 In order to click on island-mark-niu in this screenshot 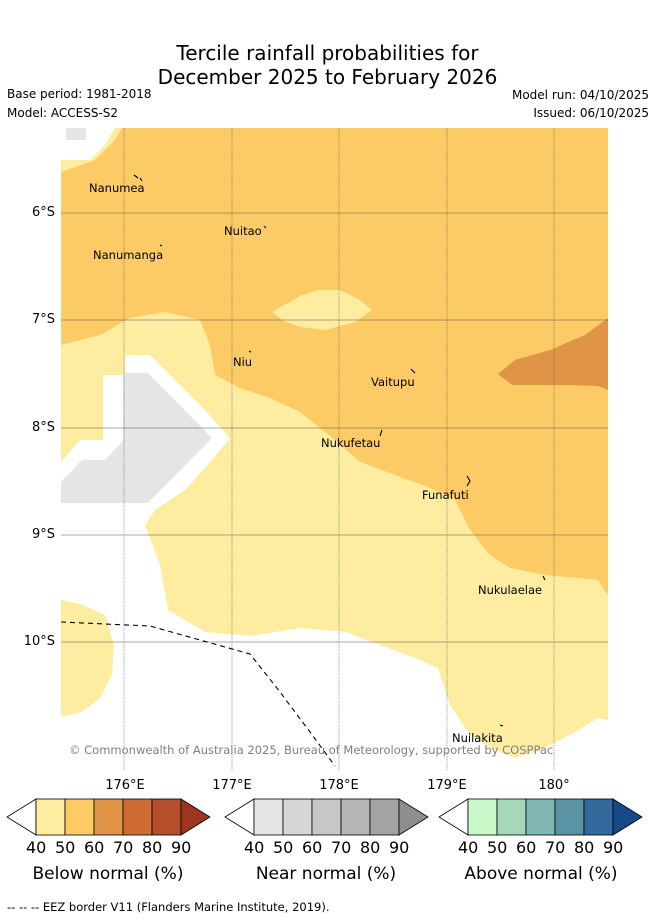, I will do `click(250, 351)`.